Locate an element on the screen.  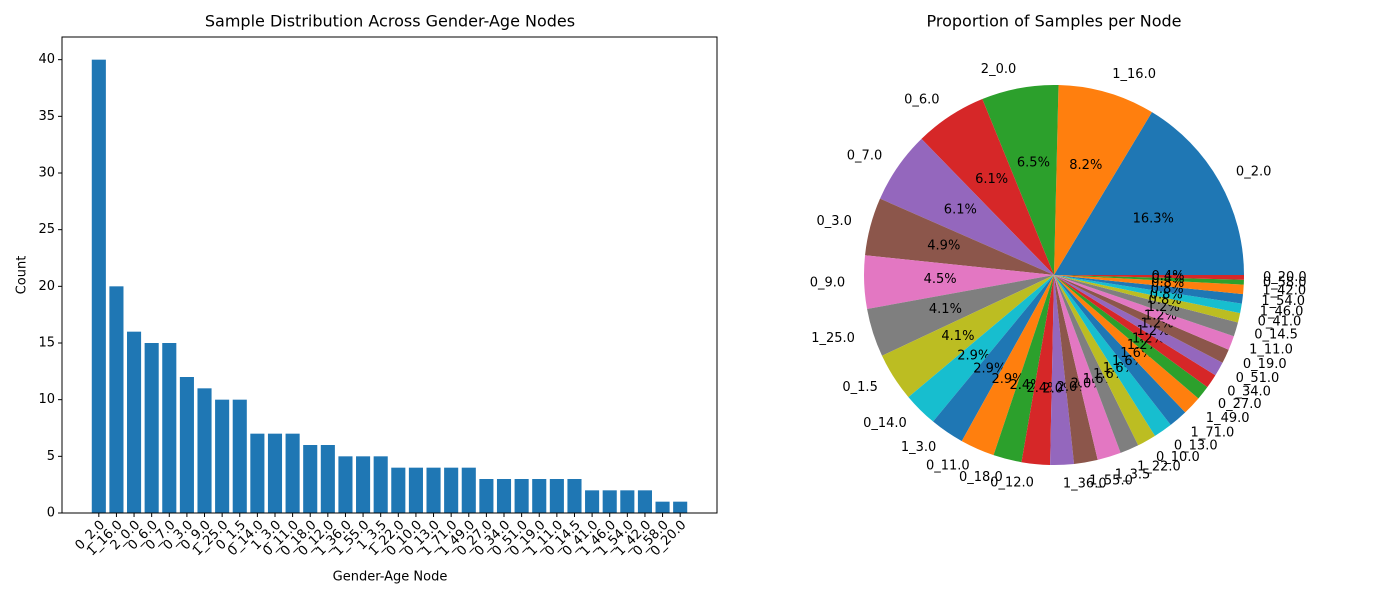
slice-label: 0_58.0 is located at coordinates (1285, 282).